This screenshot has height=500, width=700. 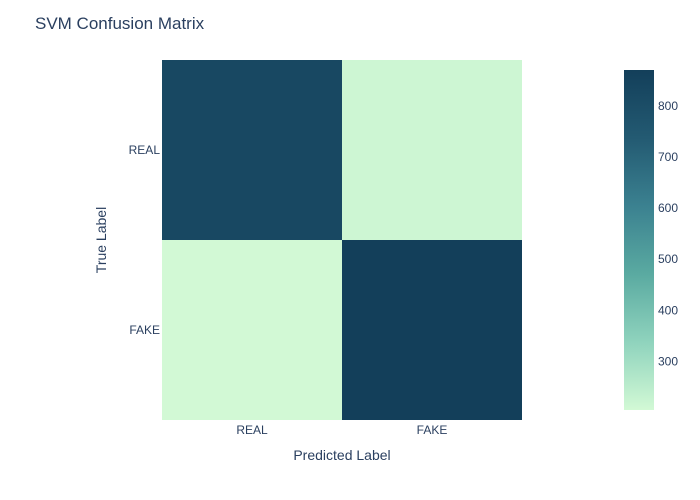 I want to click on heatmap-cell-fake-fake, so click(x=432, y=330).